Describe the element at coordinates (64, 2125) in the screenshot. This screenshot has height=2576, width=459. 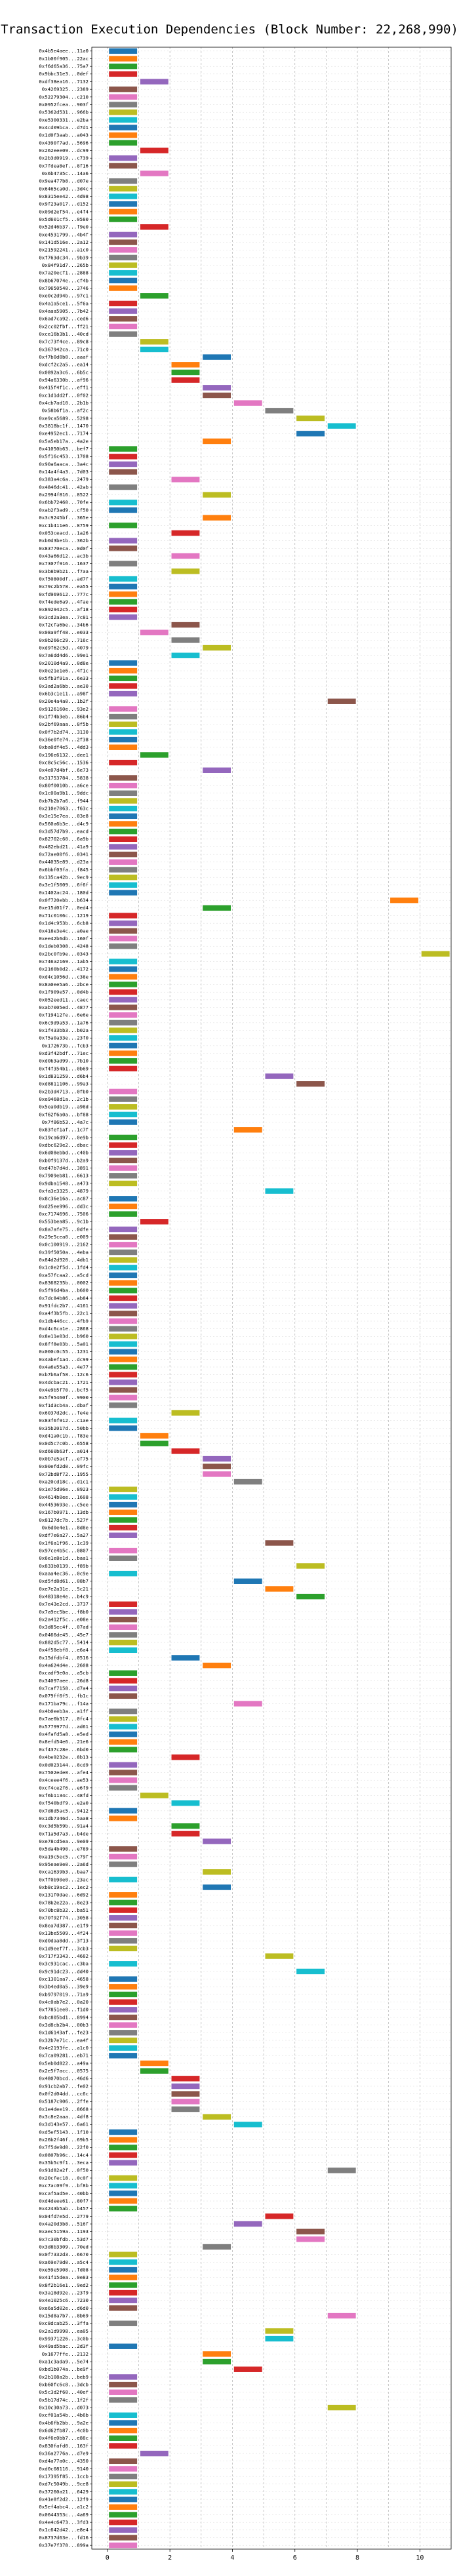
I see `transaction-label: 0x3d143e57...6a61` at that location.